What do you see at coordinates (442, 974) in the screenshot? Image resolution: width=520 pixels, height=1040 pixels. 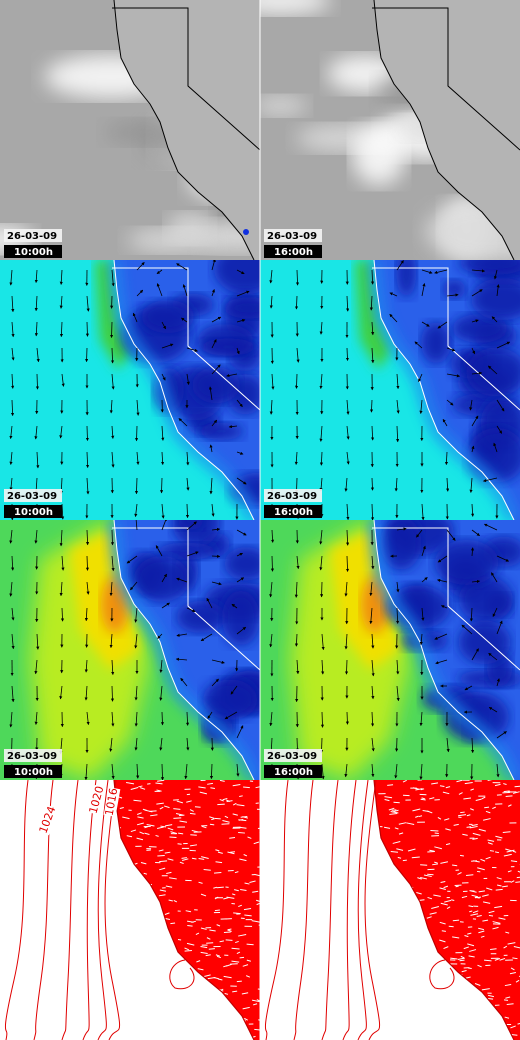 I see `isobar-loop` at bounding box center [442, 974].